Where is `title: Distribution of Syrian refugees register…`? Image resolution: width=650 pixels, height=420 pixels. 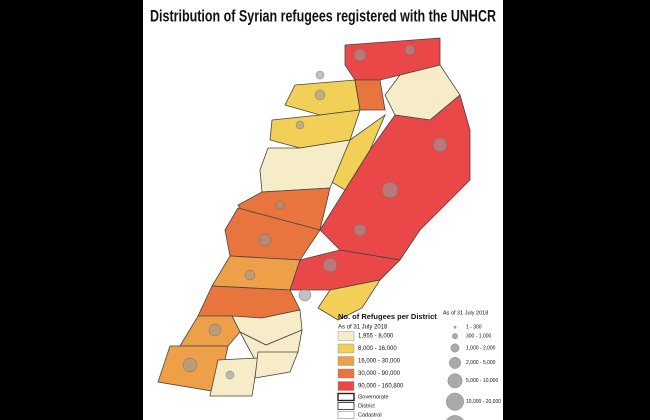
title: Distribution of Syrian refugees register… is located at coordinates (323, 16).